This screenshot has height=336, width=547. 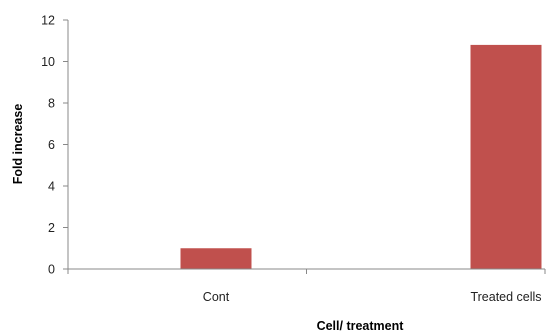 What do you see at coordinates (216, 297) in the screenshot?
I see `x-tick-label: Cont` at bounding box center [216, 297].